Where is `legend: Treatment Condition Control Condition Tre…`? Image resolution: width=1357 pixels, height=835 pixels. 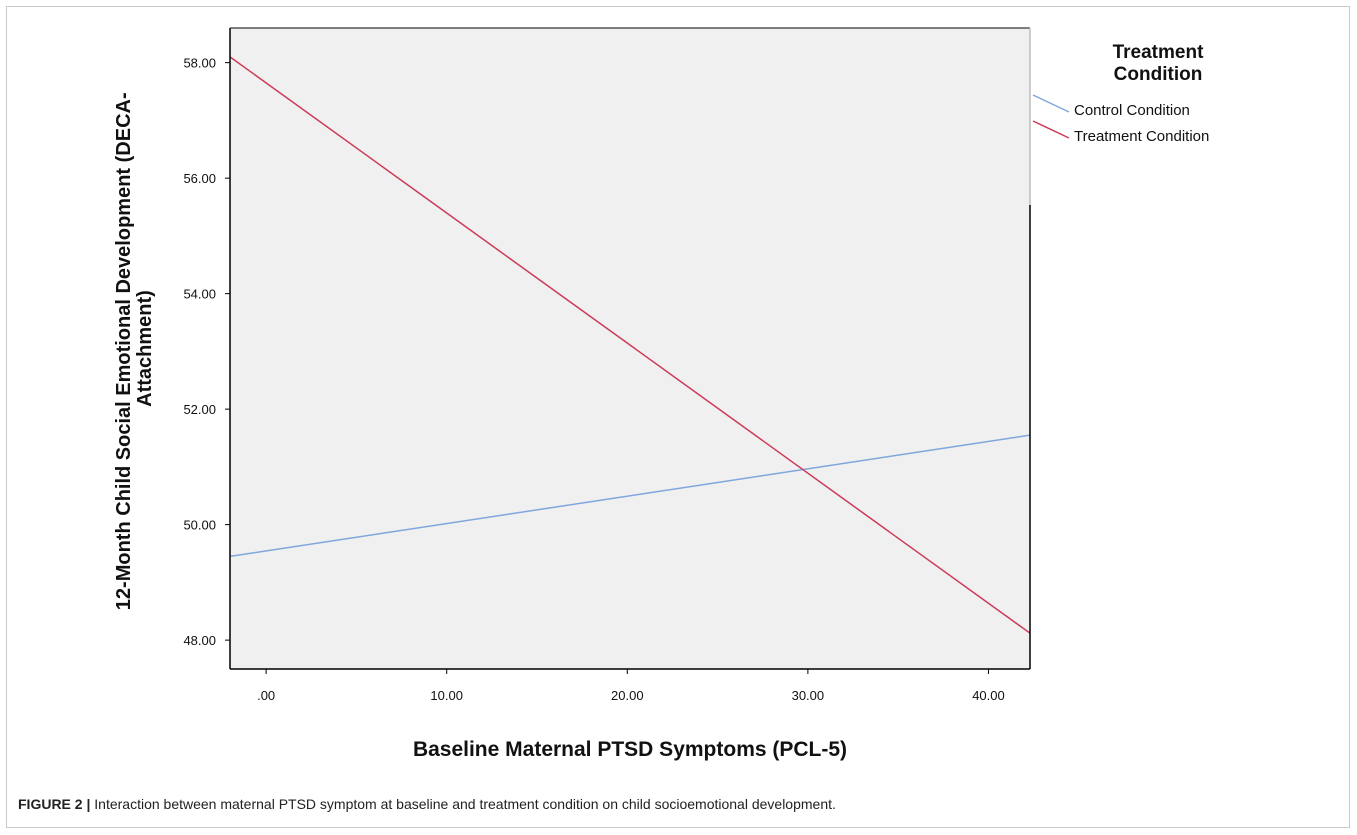 legend: Treatment Condition Control Condition Tre… is located at coordinates (1120, 93).